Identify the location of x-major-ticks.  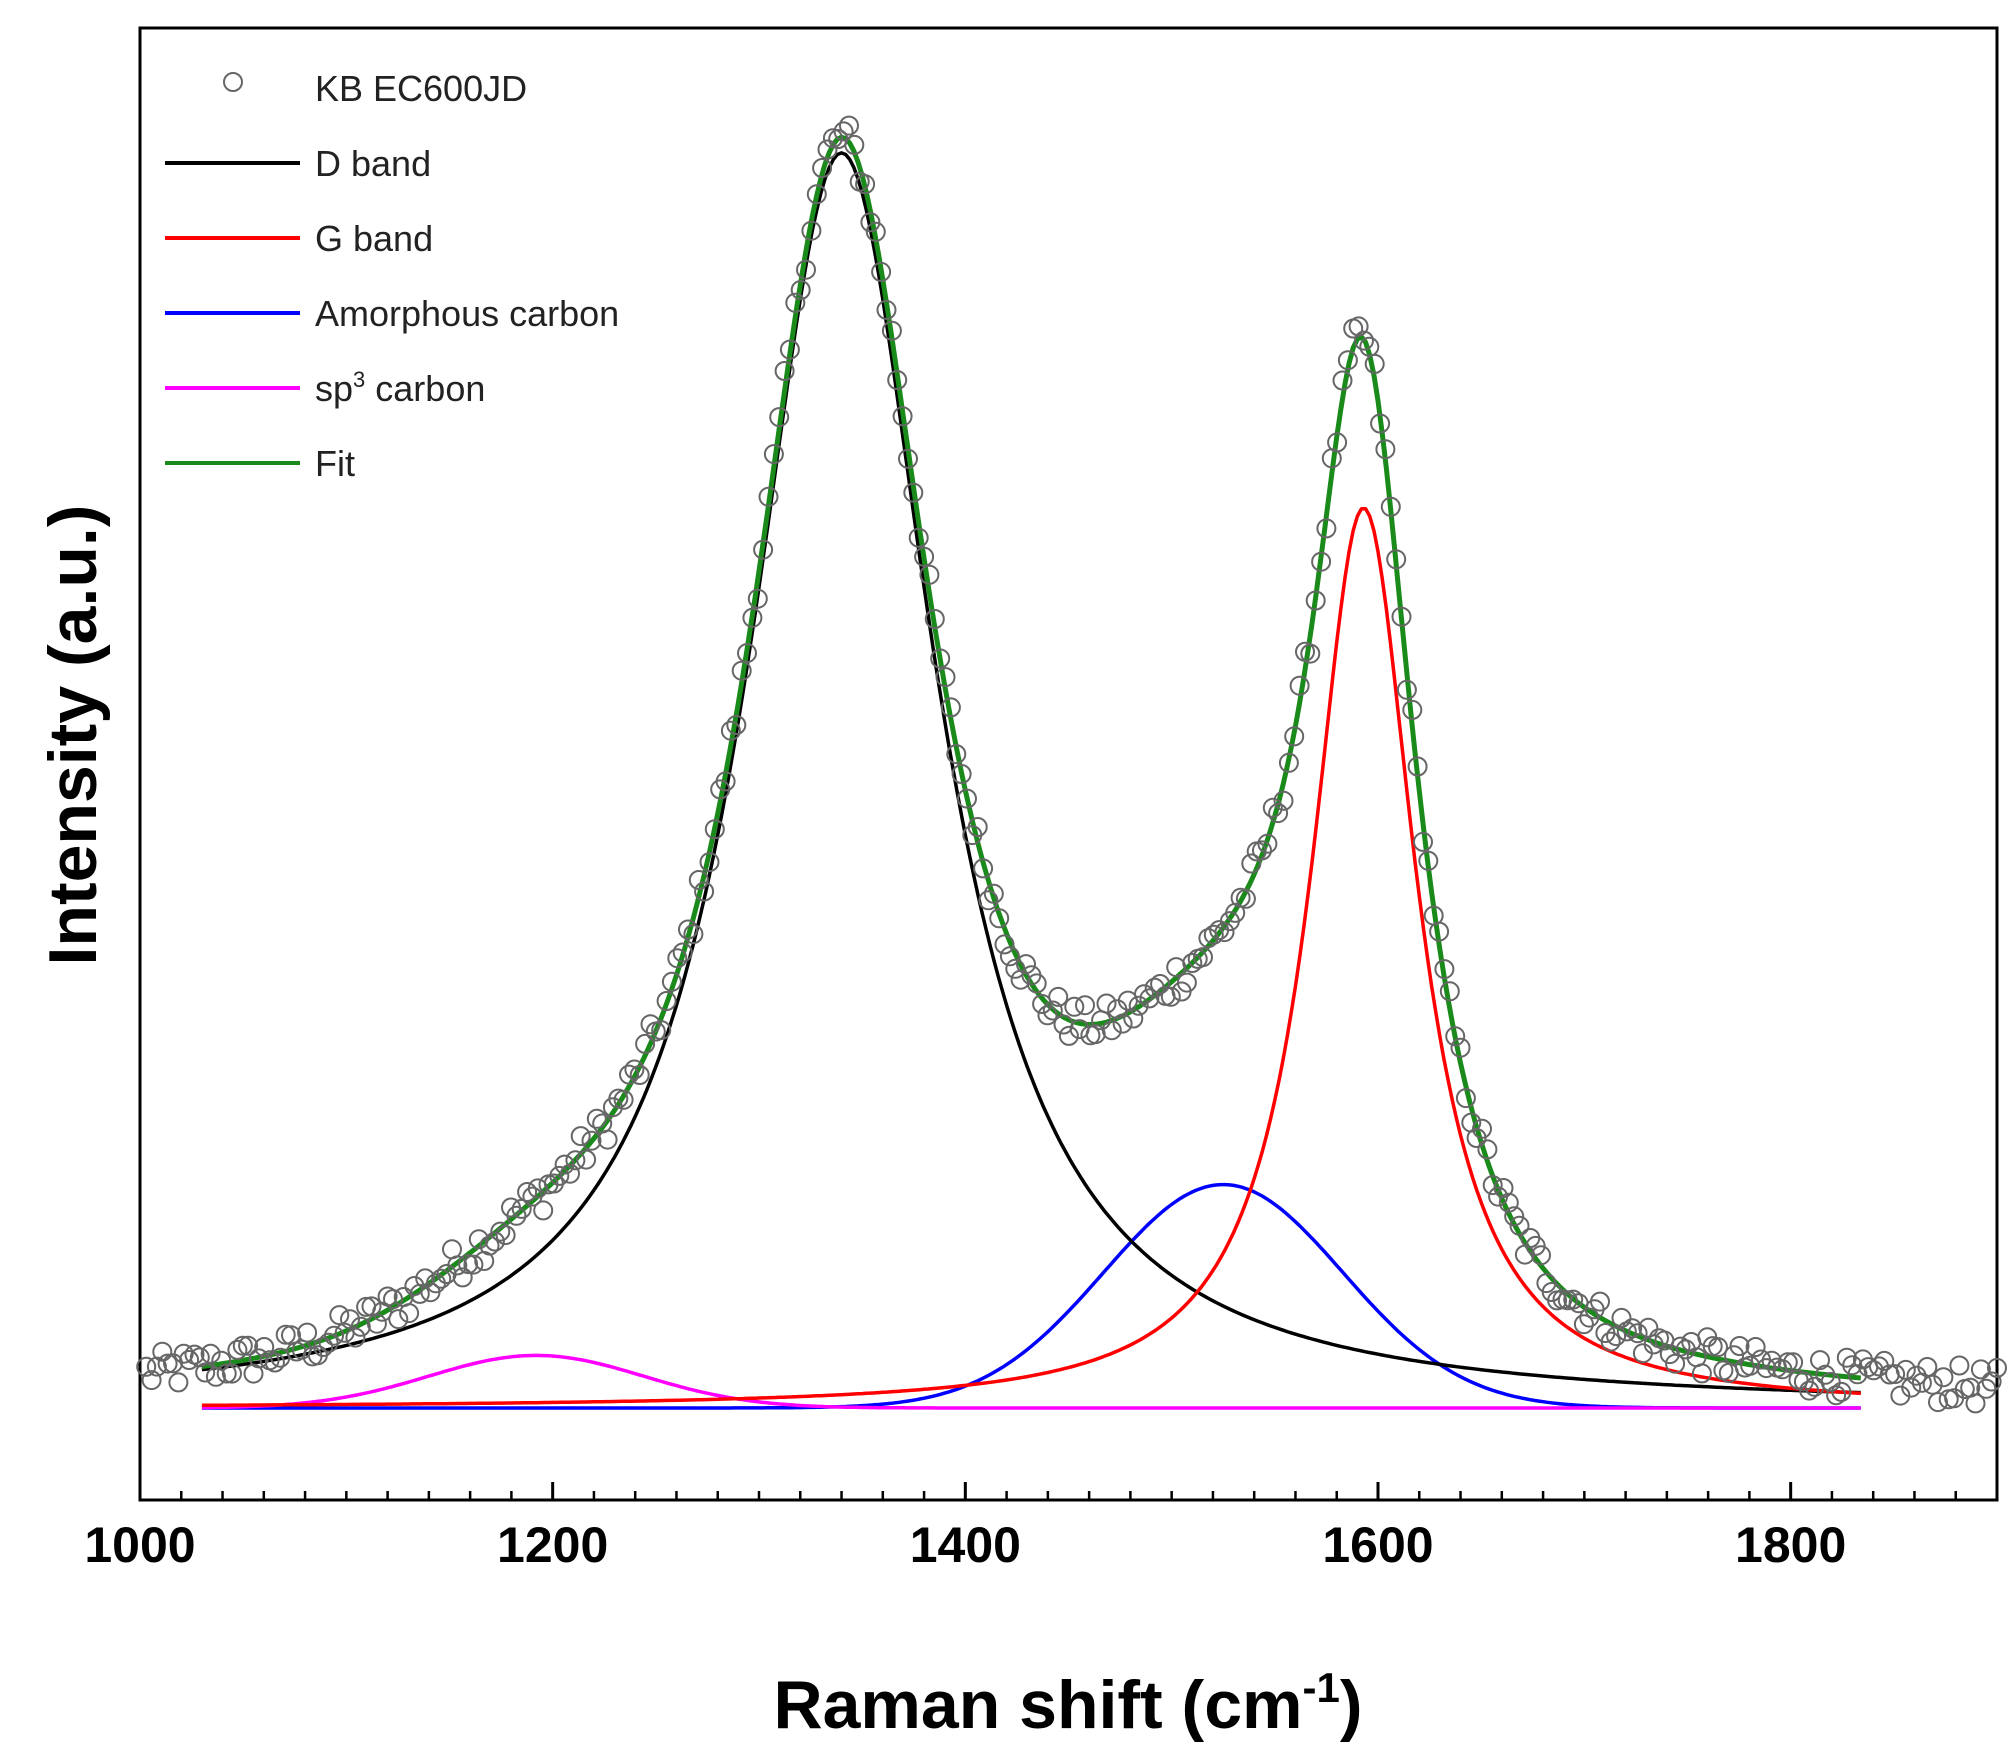
(965, 1491).